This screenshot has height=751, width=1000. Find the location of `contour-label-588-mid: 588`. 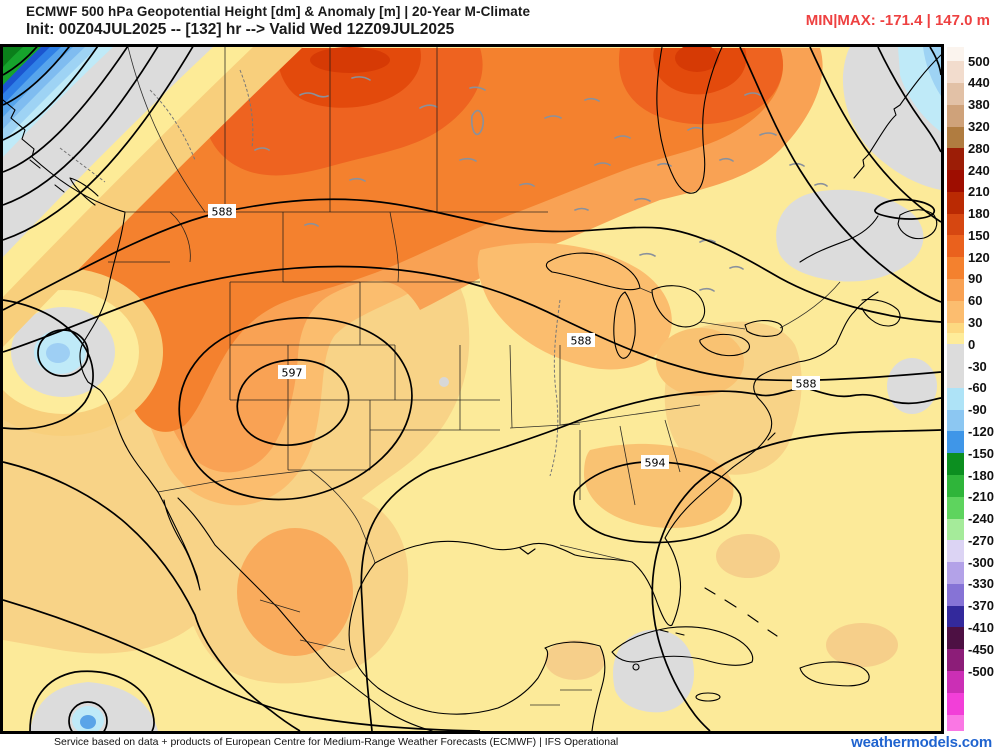

contour-label-588-mid: 588 is located at coordinates (581, 340).